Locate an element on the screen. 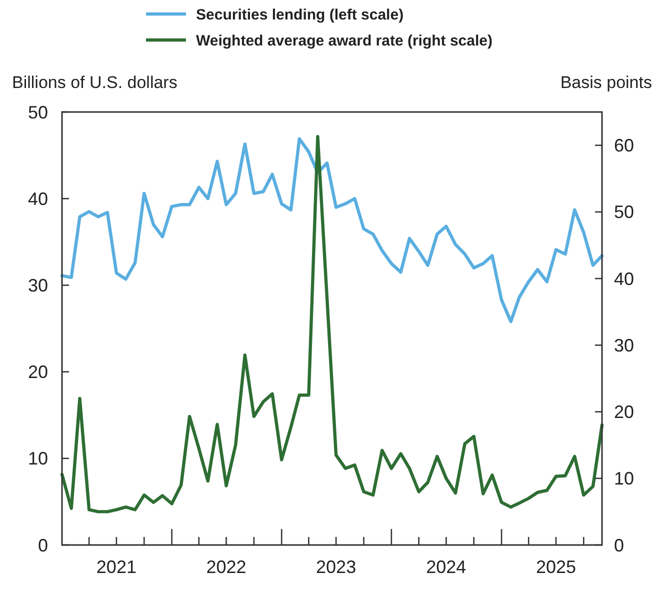 This screenshot has height=591, width=656. y-tick-label: 20 is located at coordinates (38, 372).